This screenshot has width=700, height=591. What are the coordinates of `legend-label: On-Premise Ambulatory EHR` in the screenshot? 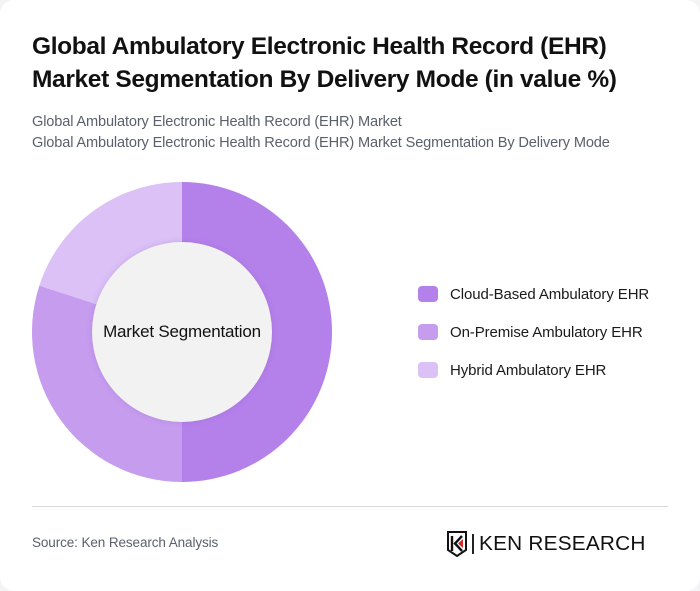 It's located at (546, 332).